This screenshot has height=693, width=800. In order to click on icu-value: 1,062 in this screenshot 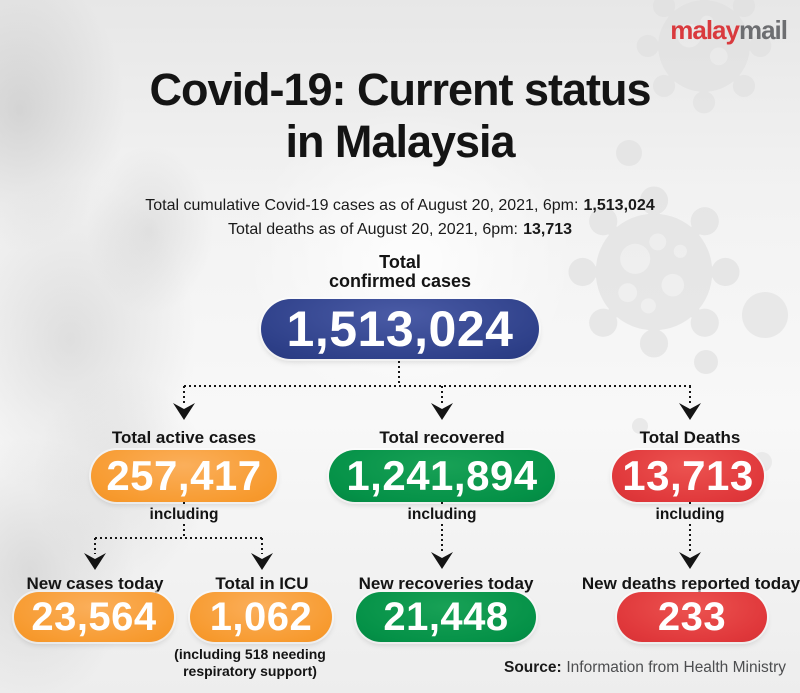, I will do `click(261, 616)`.